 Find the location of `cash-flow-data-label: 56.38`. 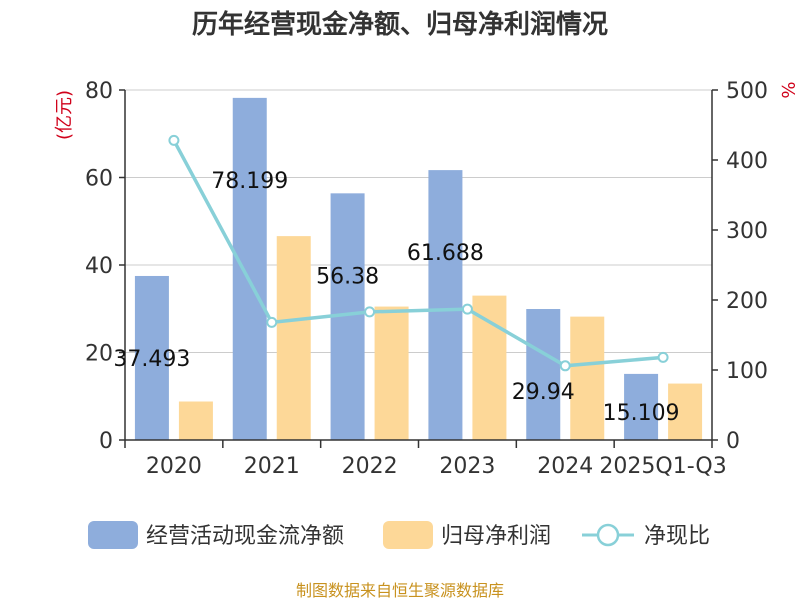

cash-flow-data-label: 56.38 is located at coordinates (347, 276).